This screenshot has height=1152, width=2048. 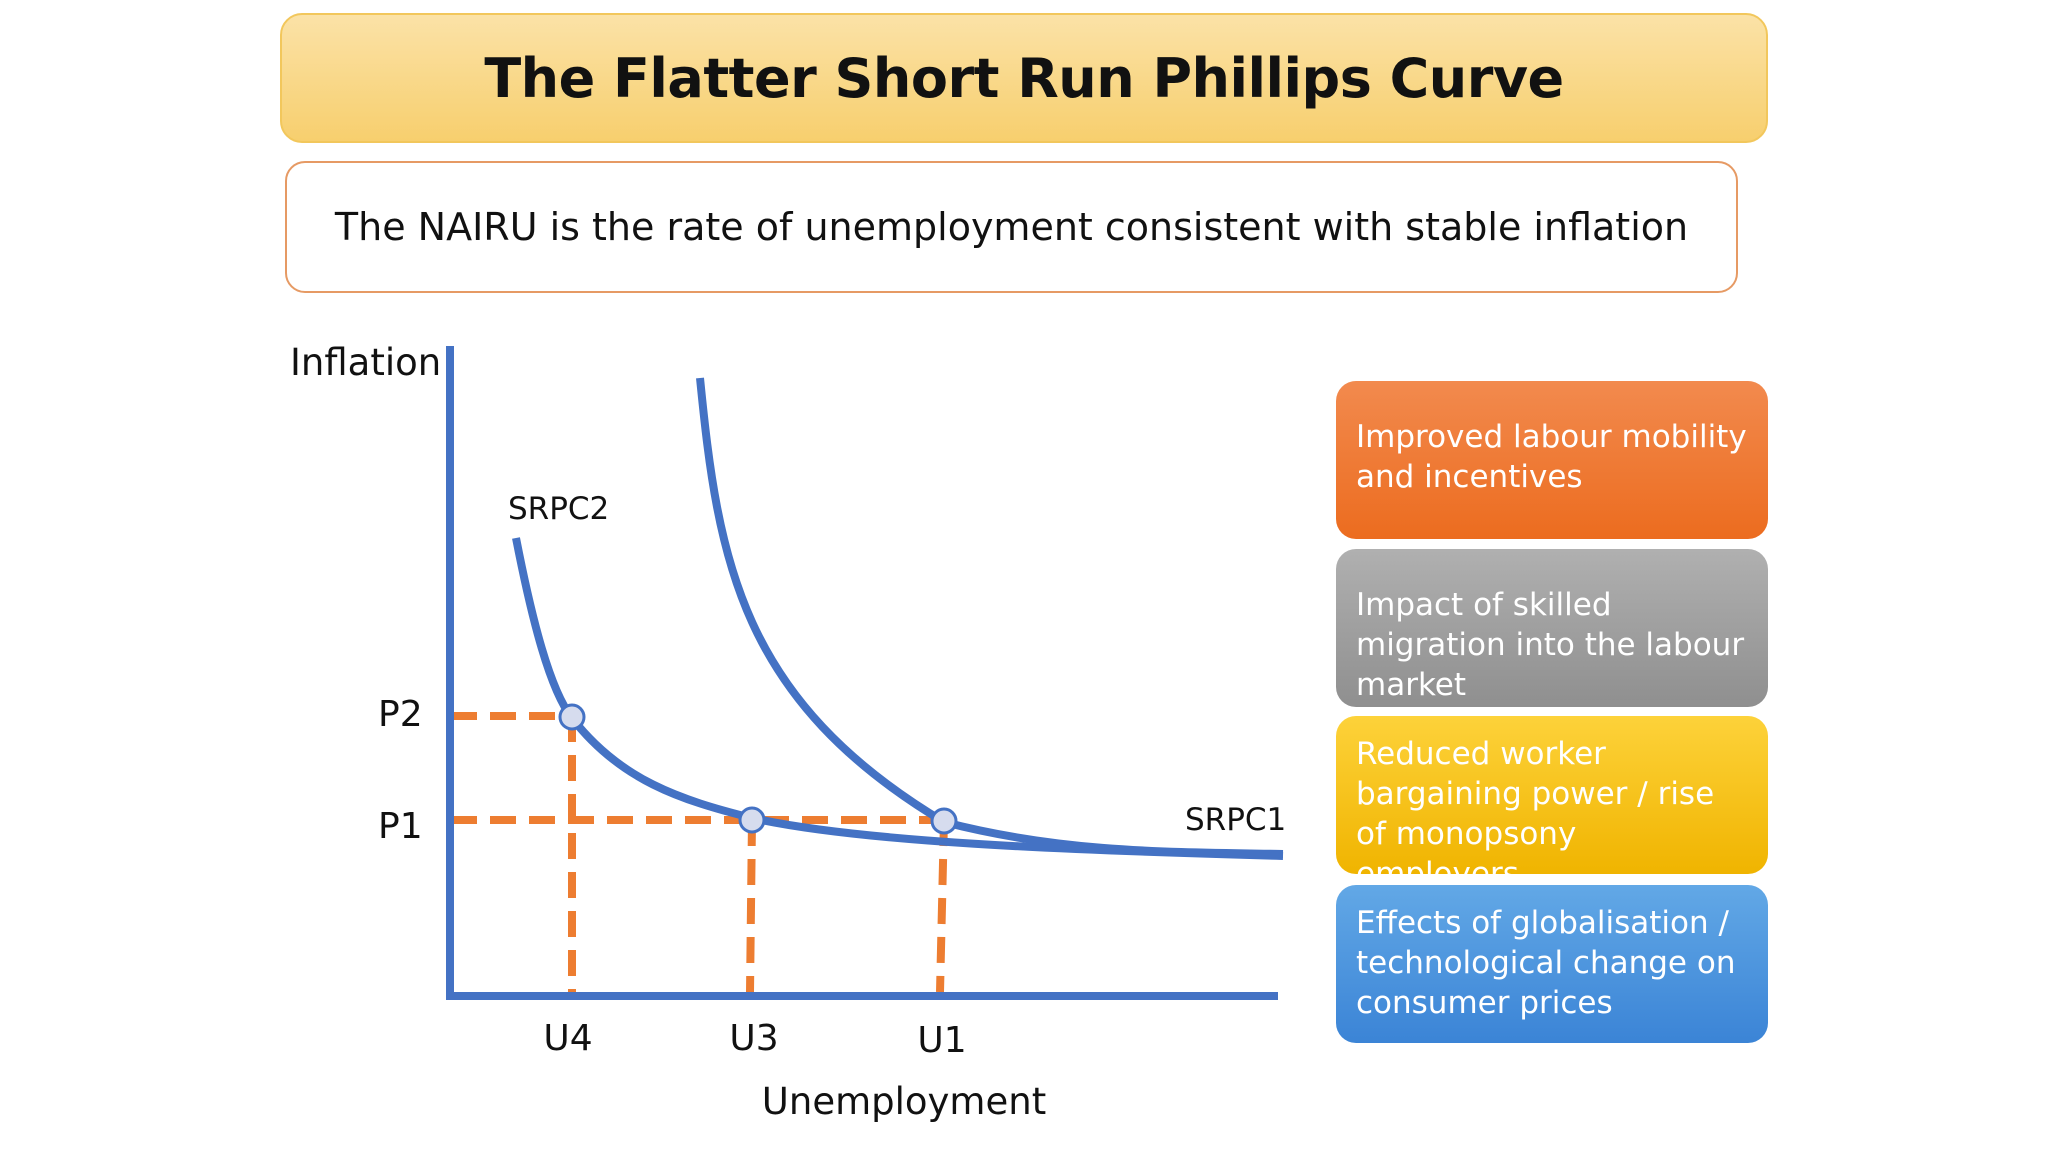 I want to click on point-p2-u4, so click(x=572, y=717).